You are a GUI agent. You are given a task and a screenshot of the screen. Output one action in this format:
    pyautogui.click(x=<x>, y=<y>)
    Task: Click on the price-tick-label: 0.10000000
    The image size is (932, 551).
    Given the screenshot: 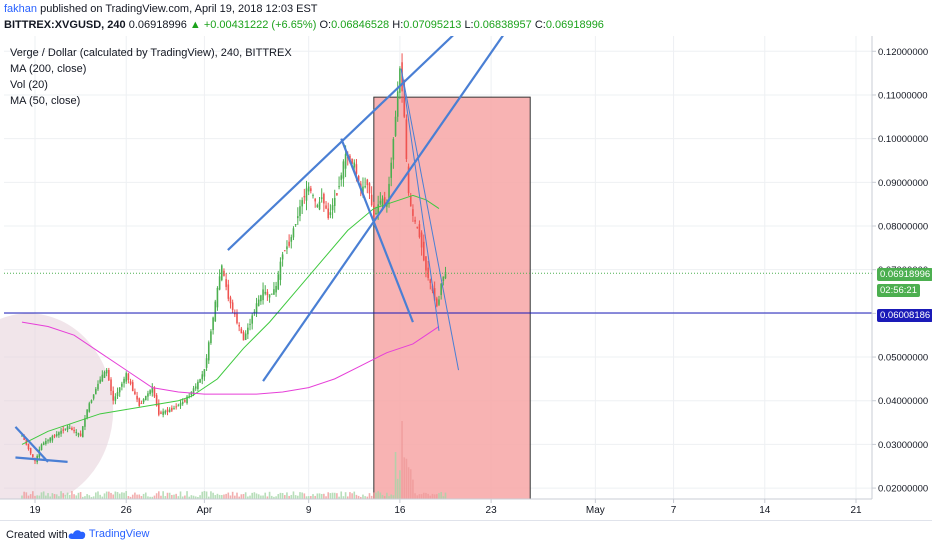 What is the action you would take?
    pyautogui.click(x=903, y=139)
    